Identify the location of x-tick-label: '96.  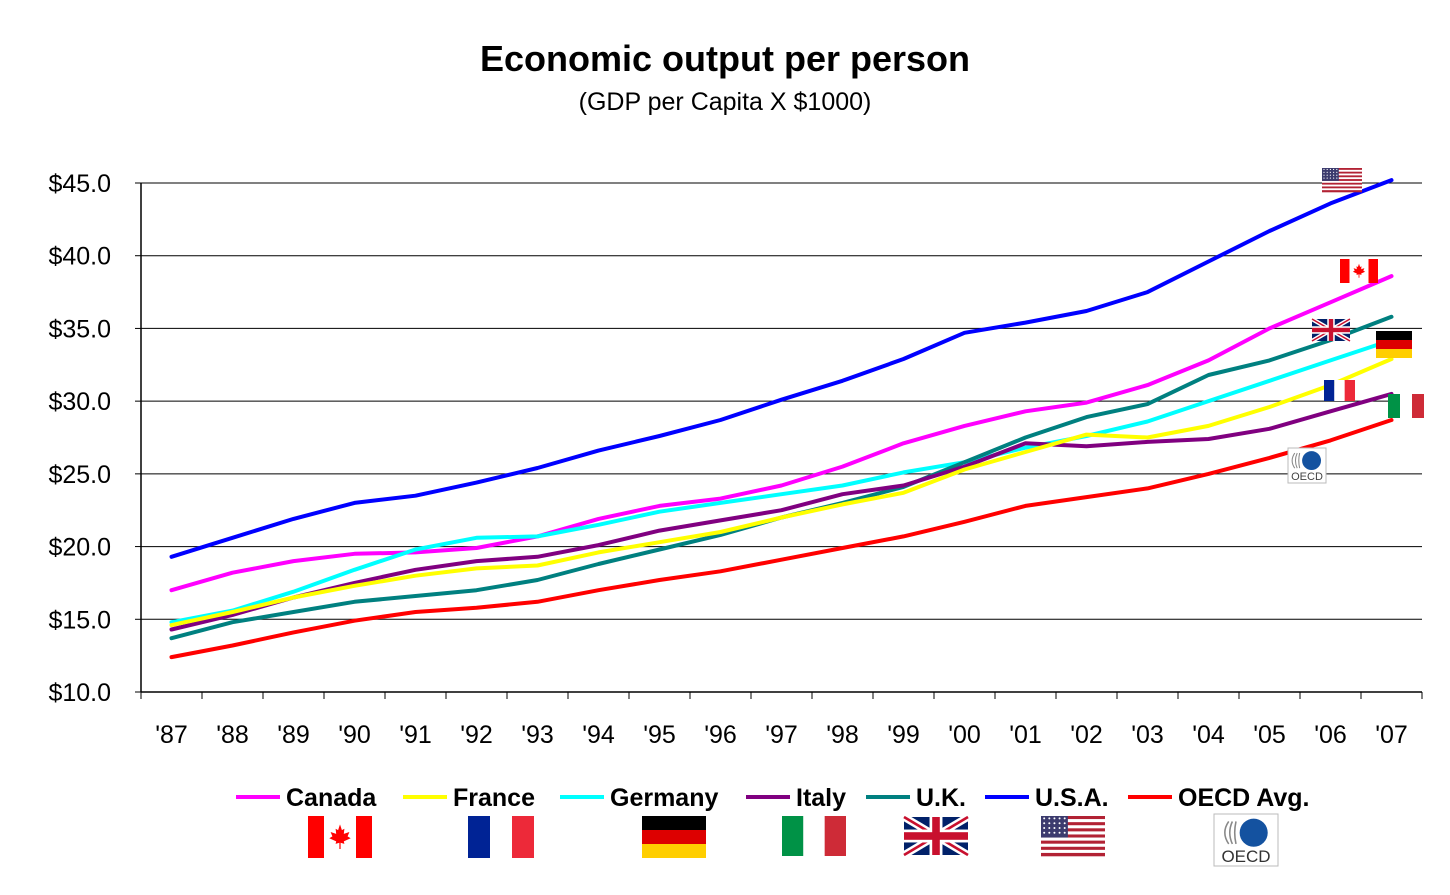
(720, 735).